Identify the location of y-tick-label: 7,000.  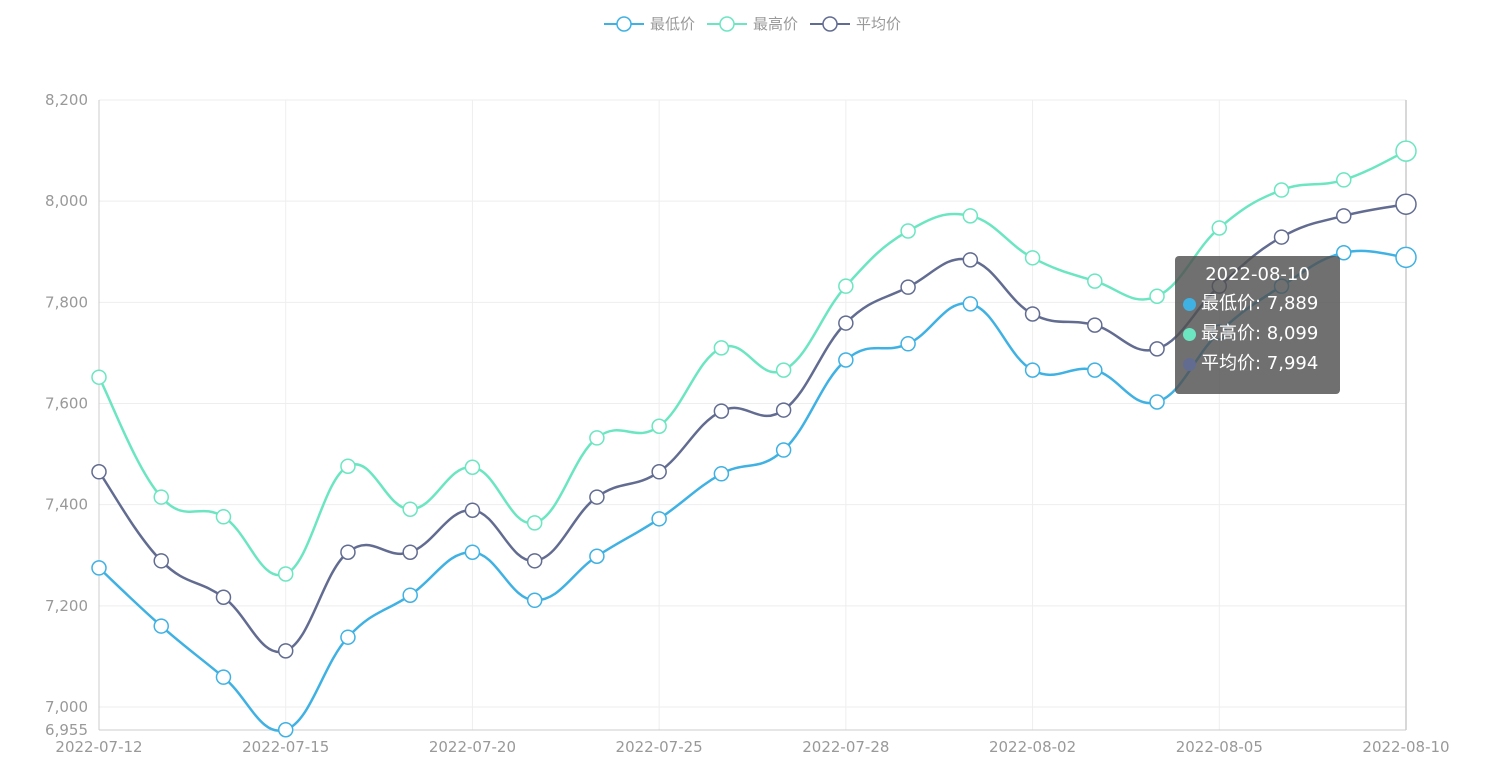
(66, 707).